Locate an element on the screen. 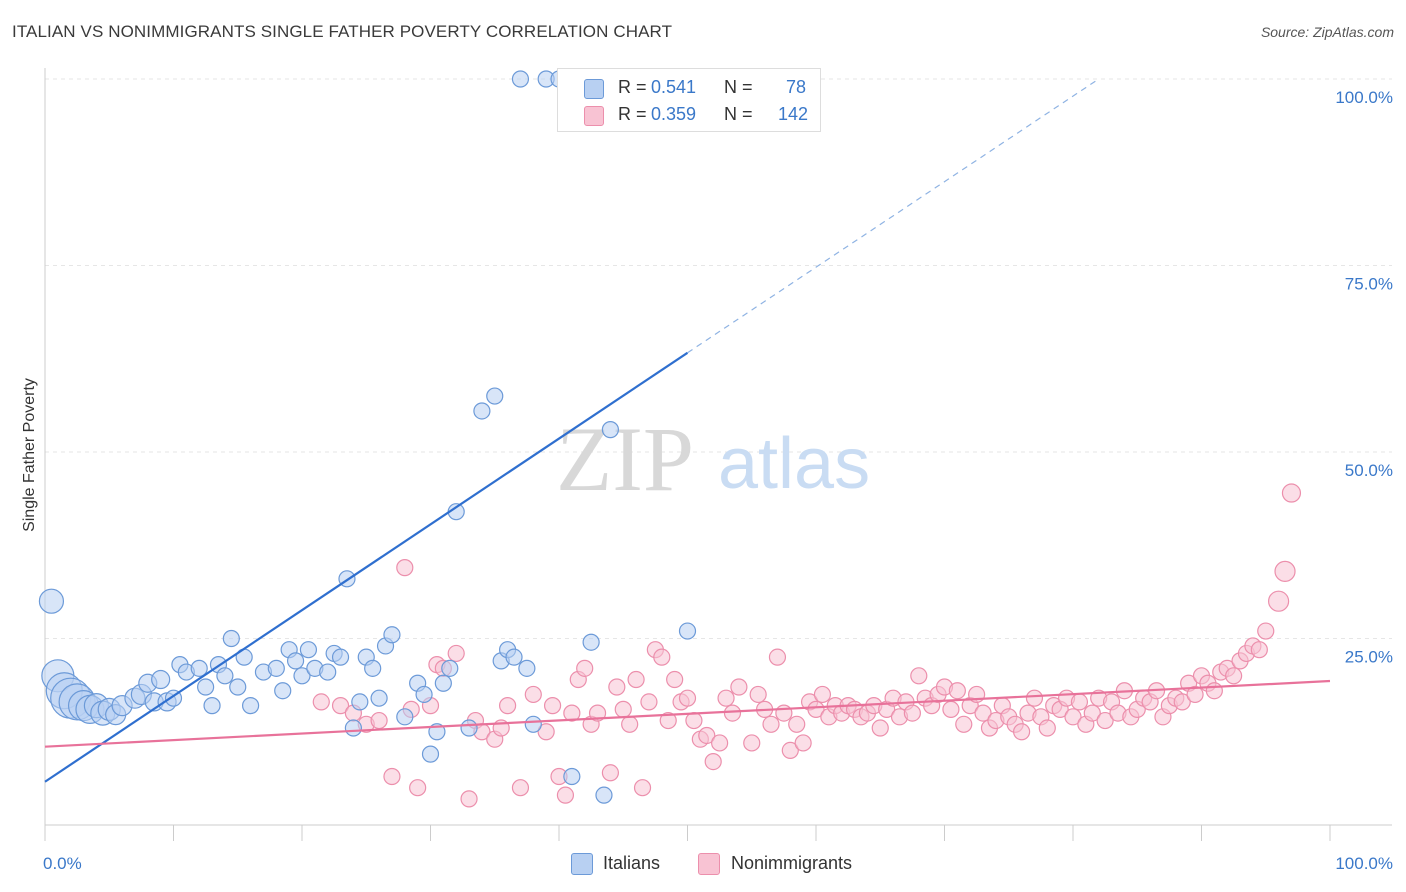  watermark-zip: ZIP is located at coordinates (625, 459).